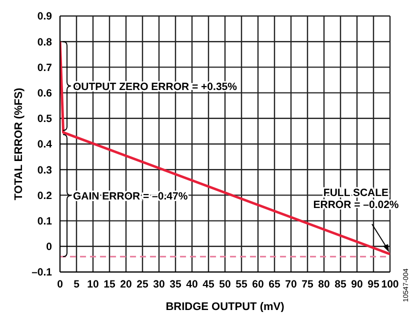 The height and width of the screenshot is (320, 415). I want to click on y-tick-label: 0.5, so click(44, 119).